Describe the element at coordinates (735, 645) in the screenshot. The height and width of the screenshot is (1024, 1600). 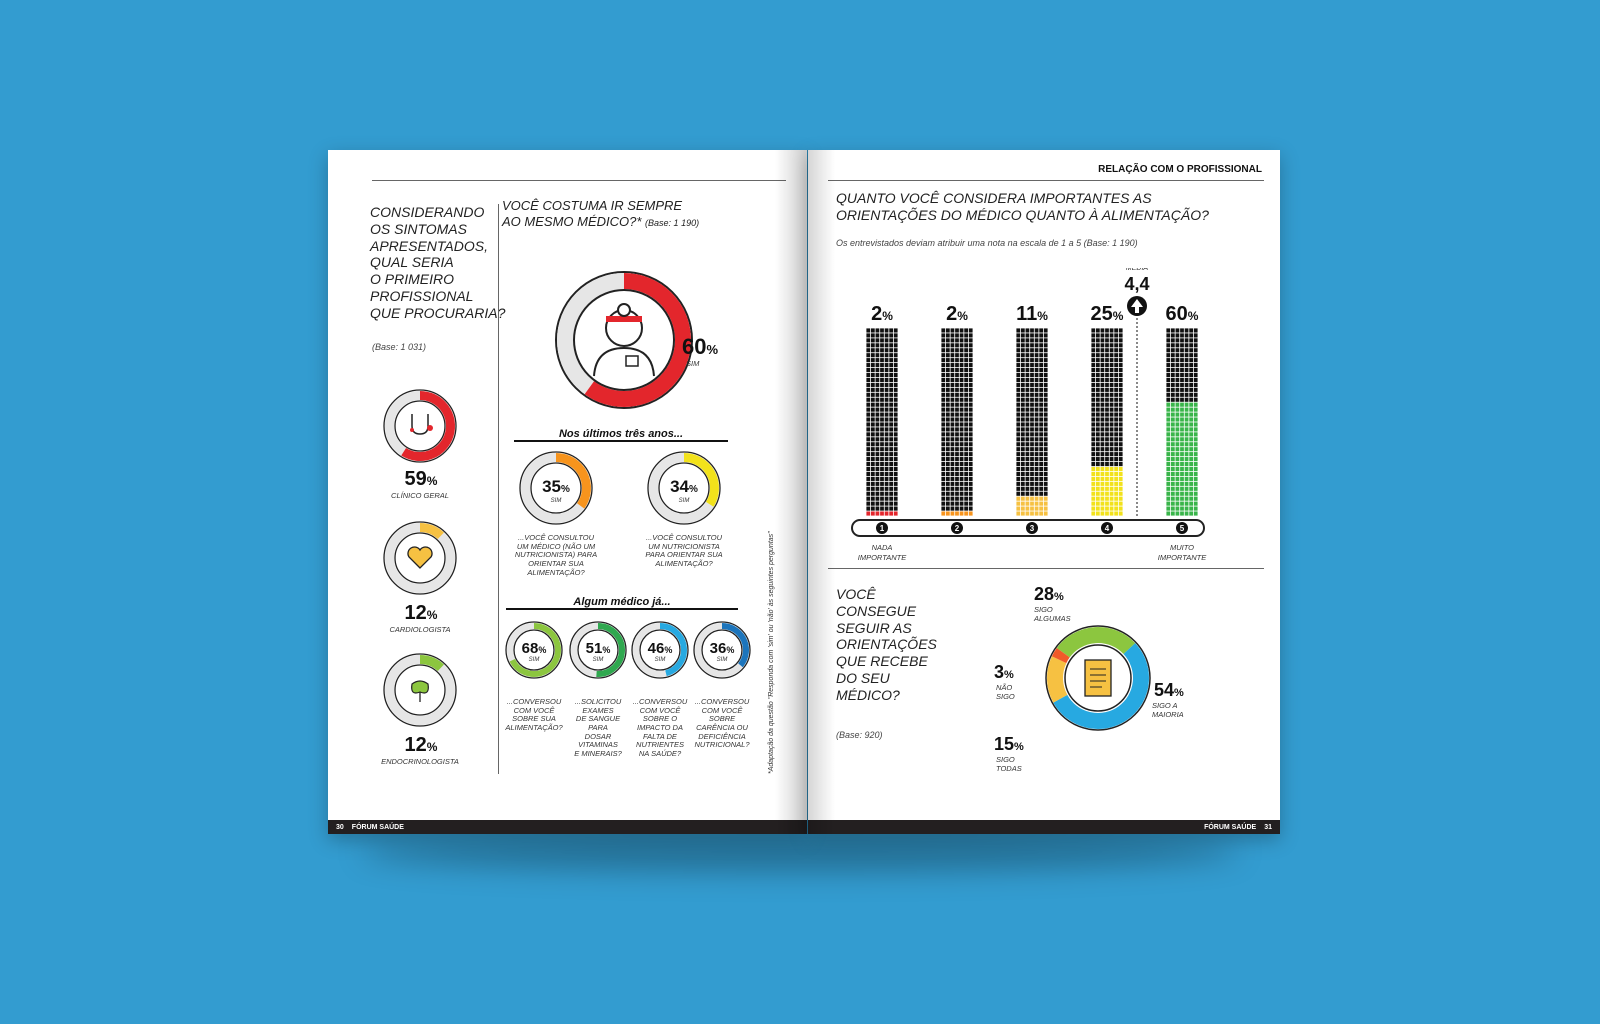
I see `ring-fill` at that location.